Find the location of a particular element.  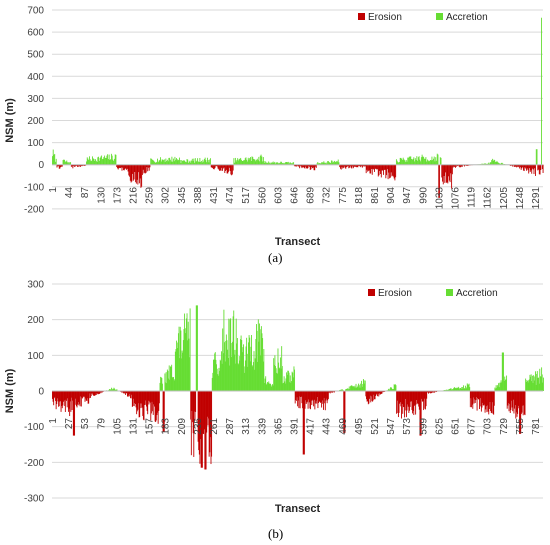

legend-label: Accretion is located at coordinates (467, 17).